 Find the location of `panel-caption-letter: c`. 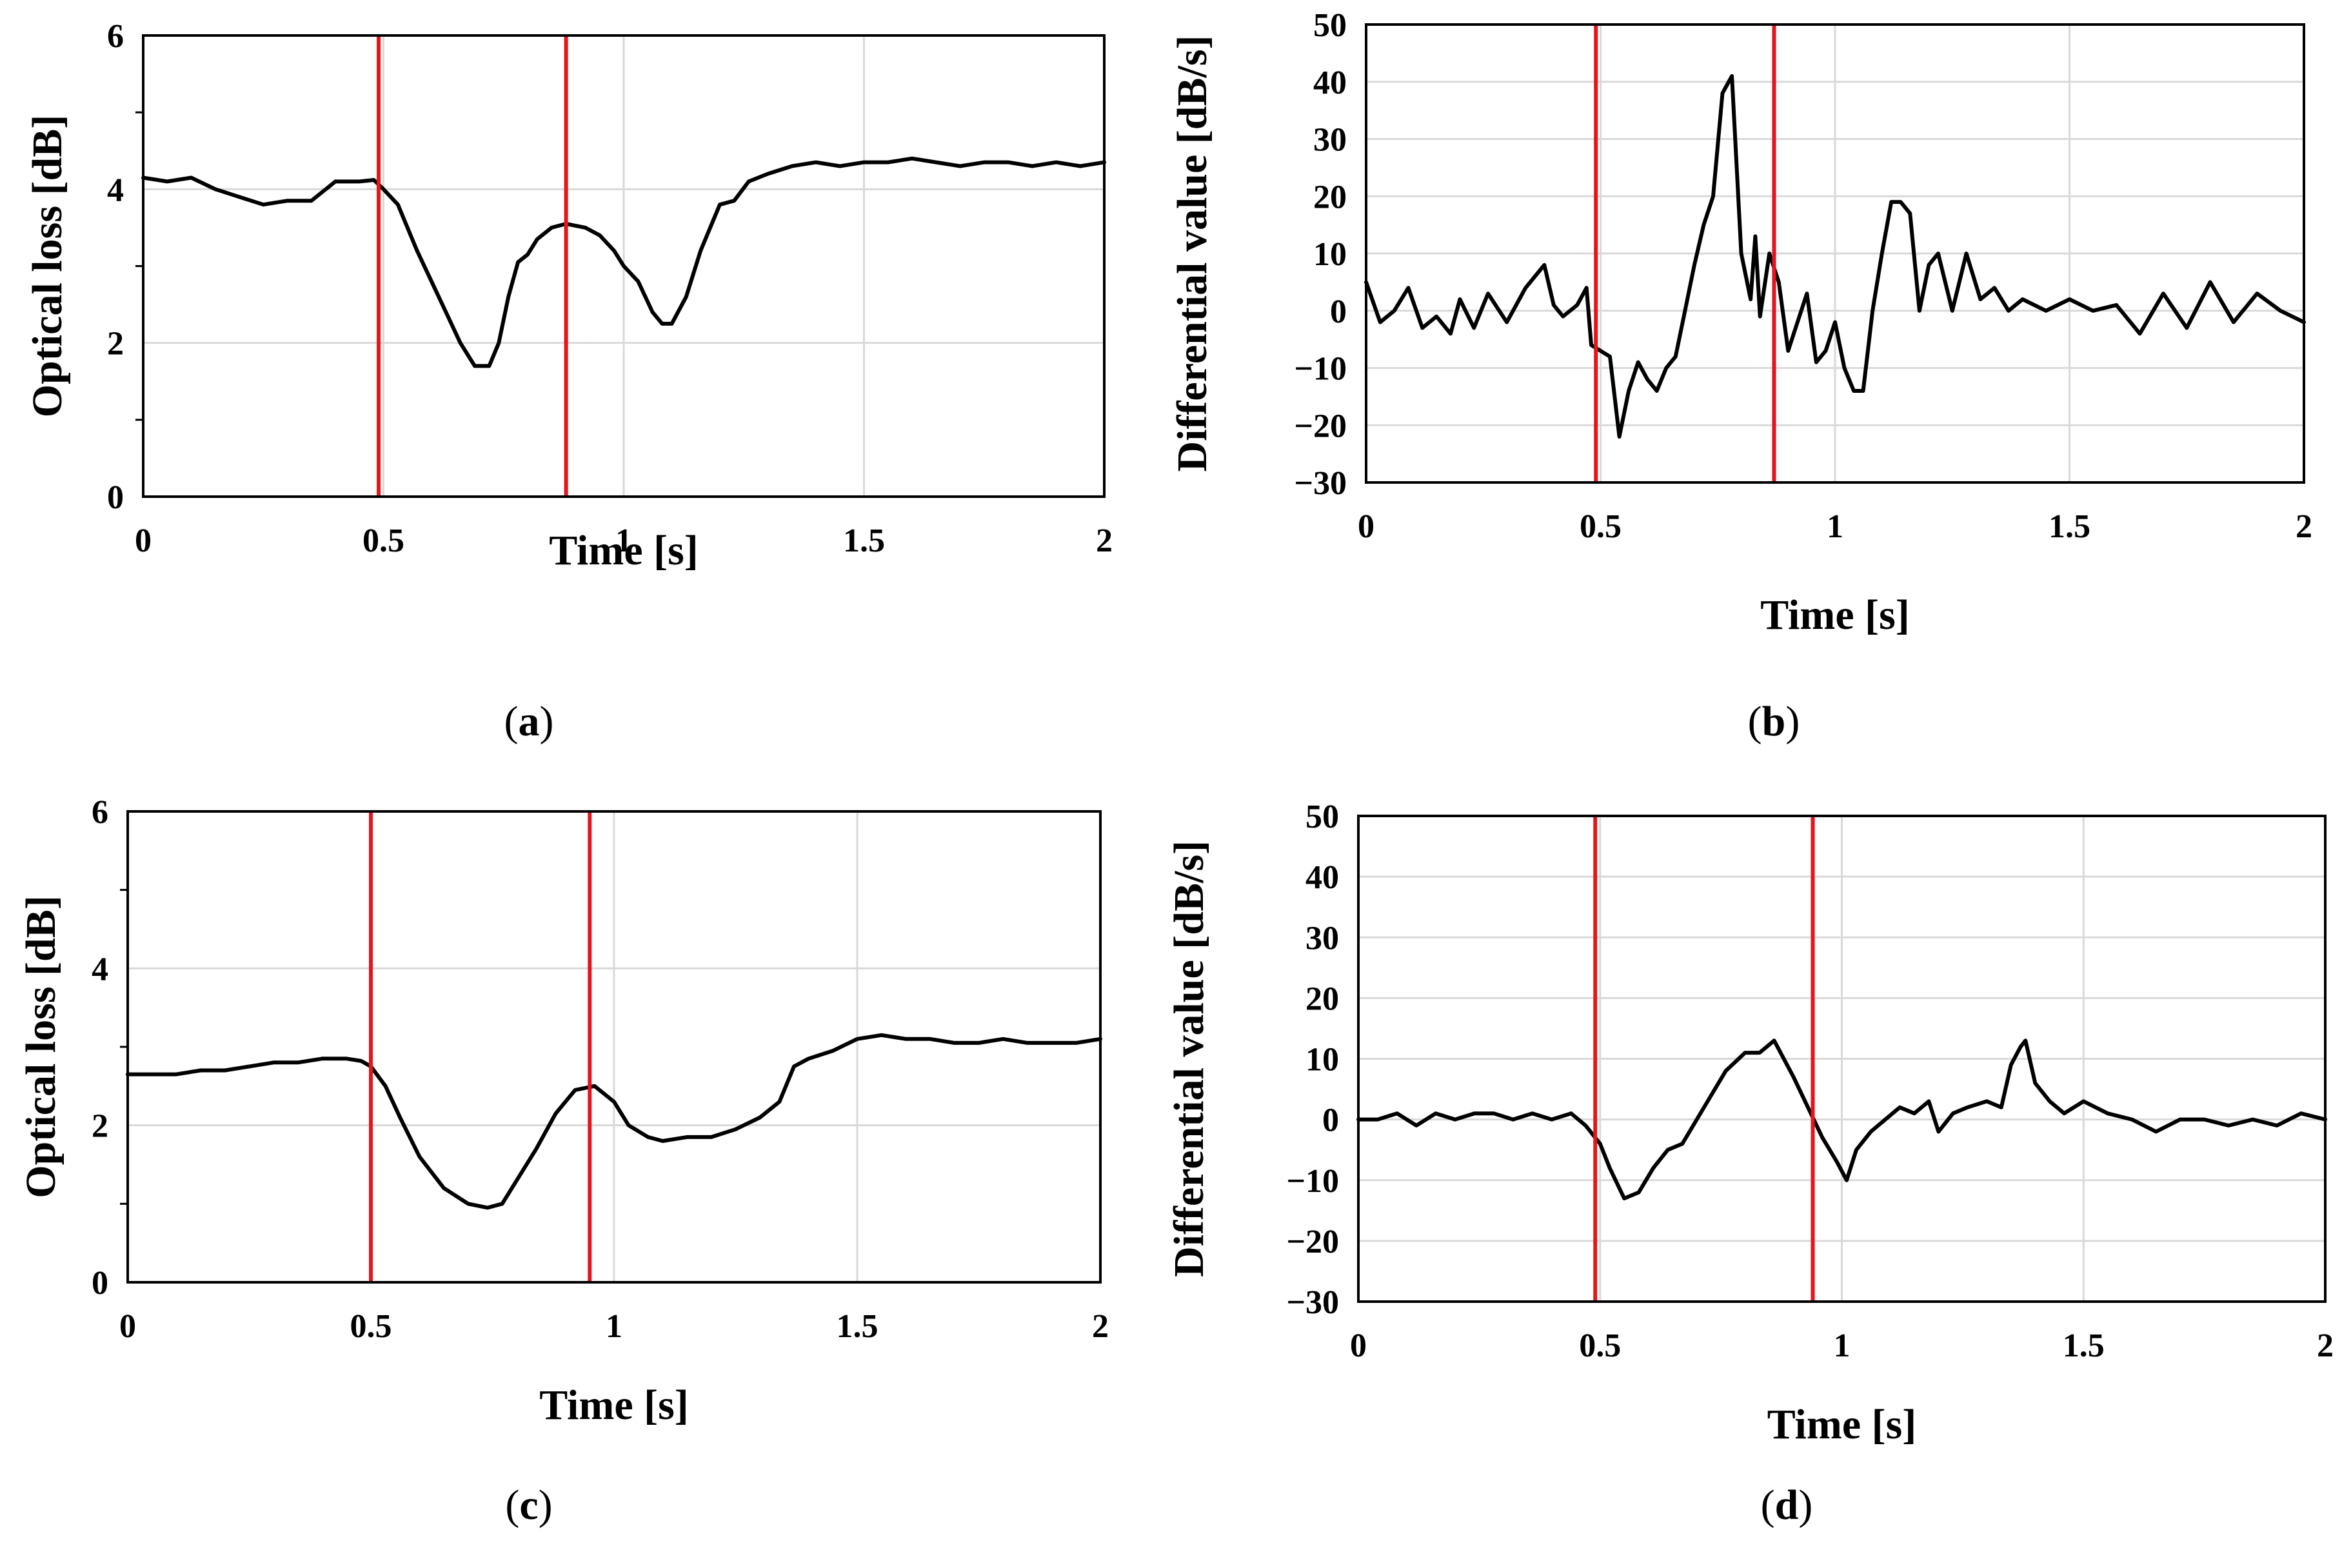

panel-caption-letter: c is located at coordinates (528, 1506).